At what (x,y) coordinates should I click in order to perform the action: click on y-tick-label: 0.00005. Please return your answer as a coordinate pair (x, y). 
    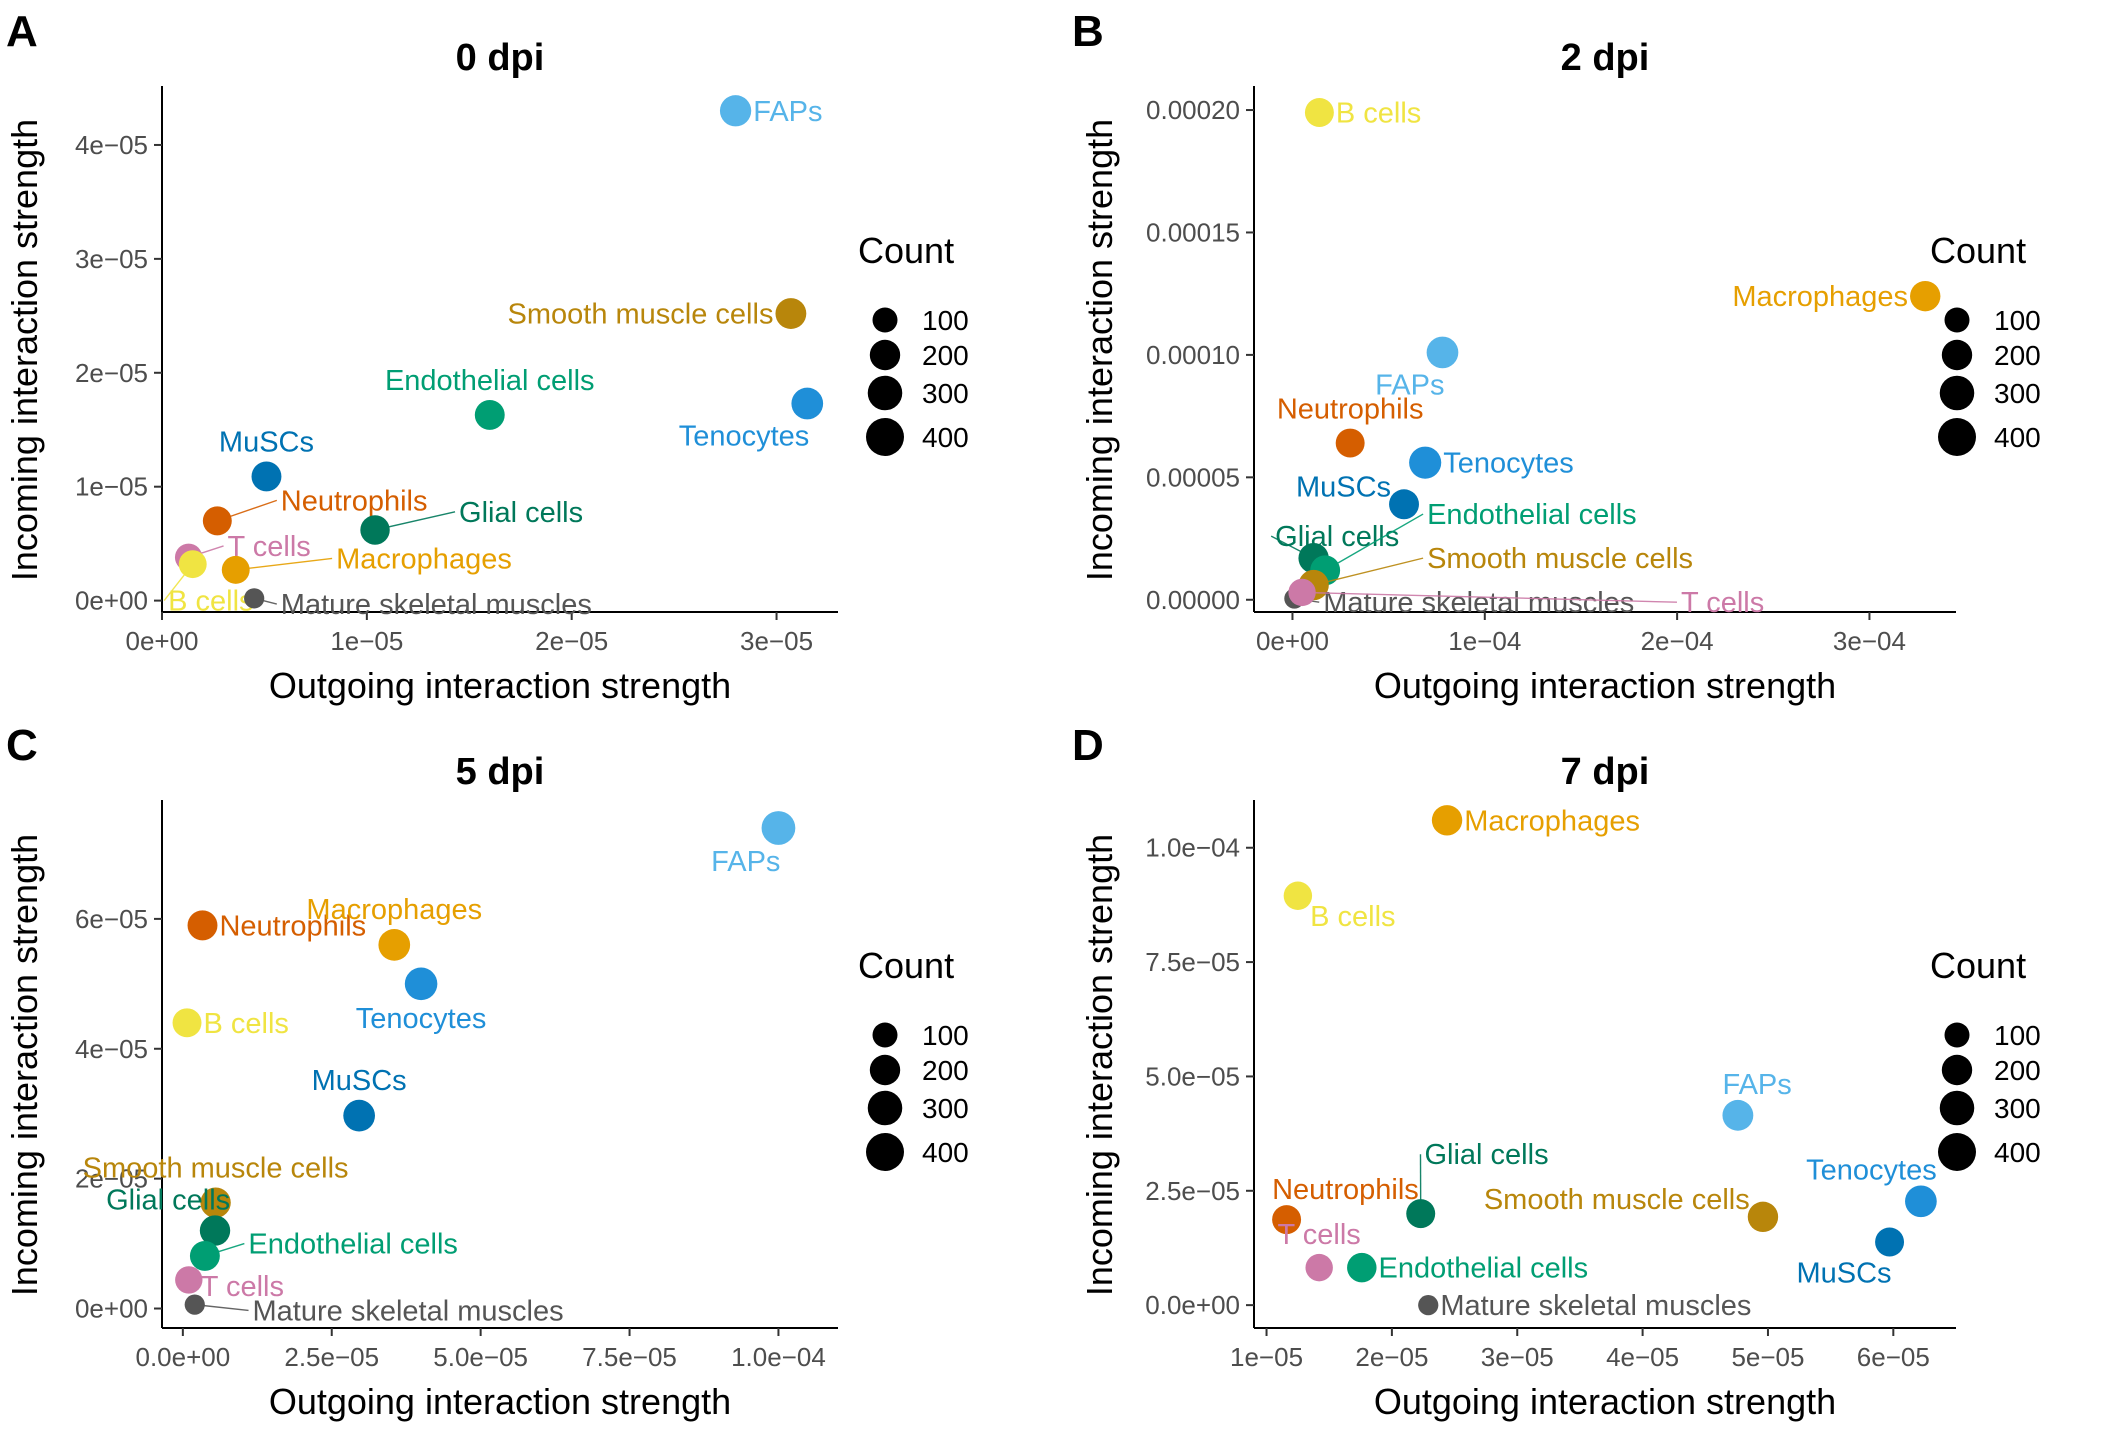
    Looking at the image, I should click on (1193, 477).